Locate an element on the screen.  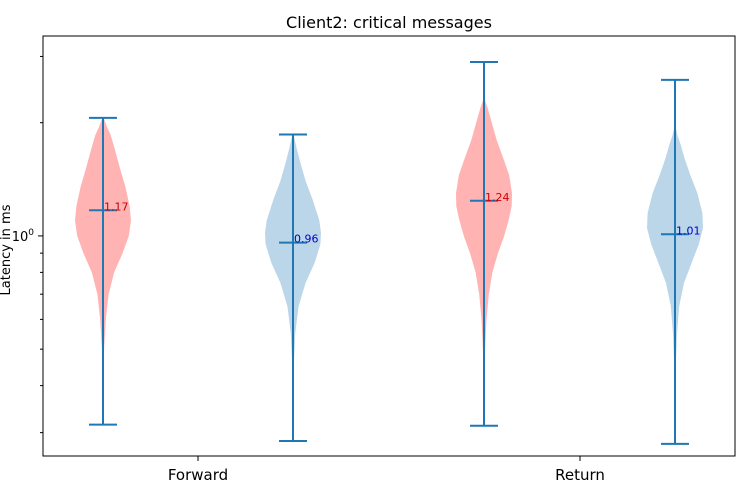
median-label-2: 0.96 is located at coordinates (306, 239).